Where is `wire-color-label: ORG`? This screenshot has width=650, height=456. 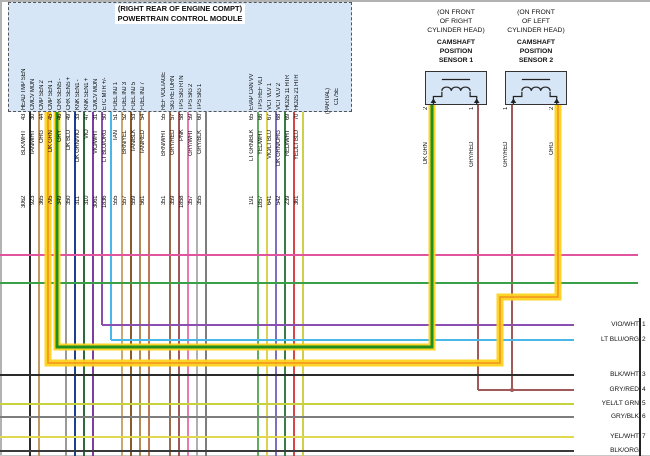 wire-color-label: ORG is located at coordinates (42, 136).